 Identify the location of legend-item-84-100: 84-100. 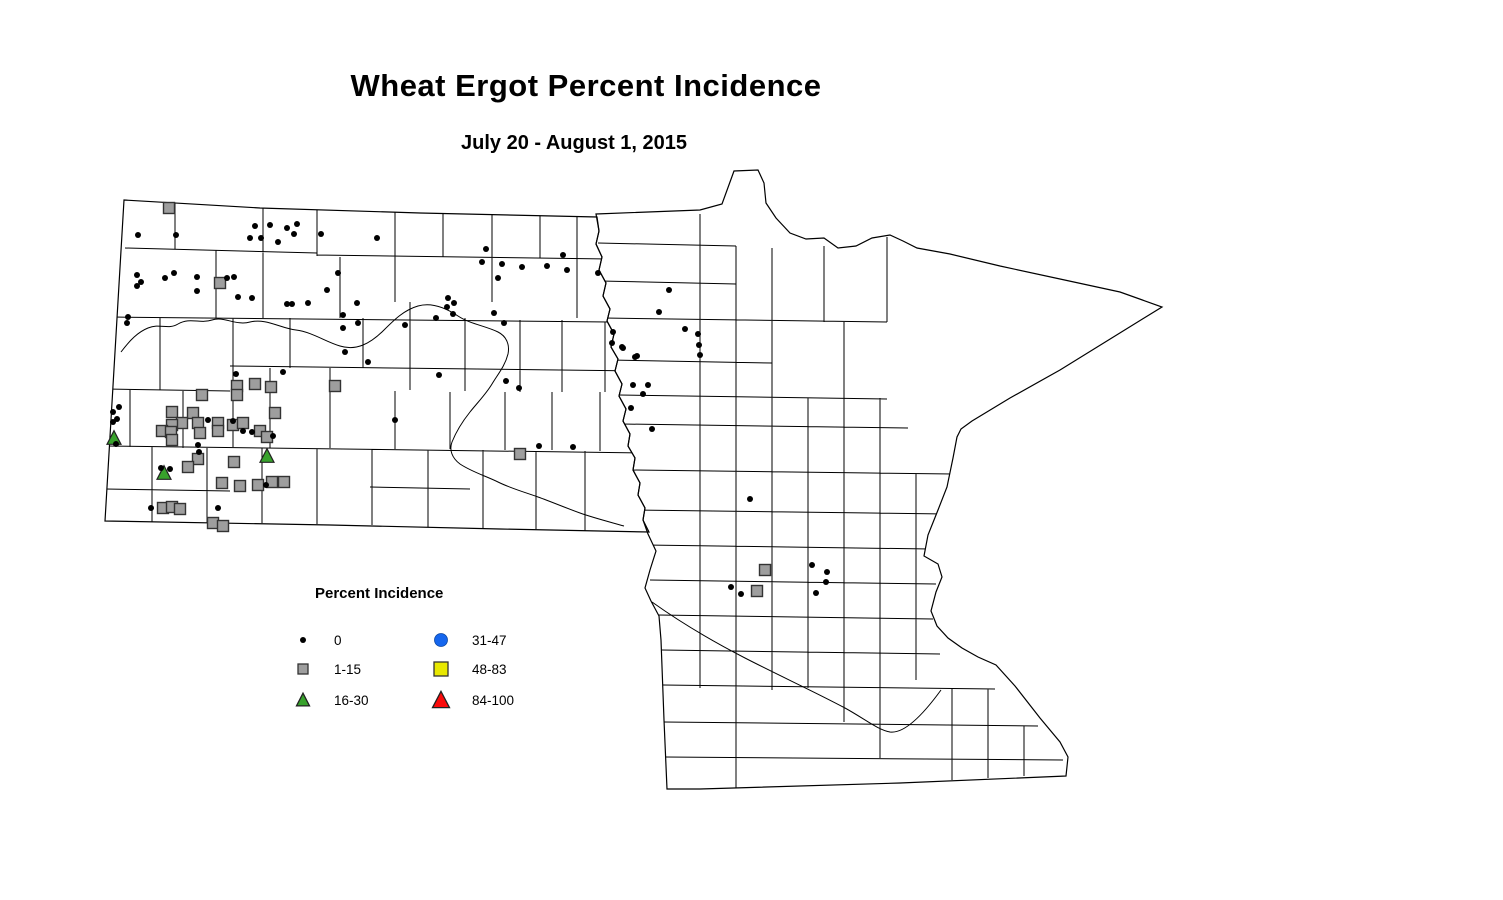
(470, 700).